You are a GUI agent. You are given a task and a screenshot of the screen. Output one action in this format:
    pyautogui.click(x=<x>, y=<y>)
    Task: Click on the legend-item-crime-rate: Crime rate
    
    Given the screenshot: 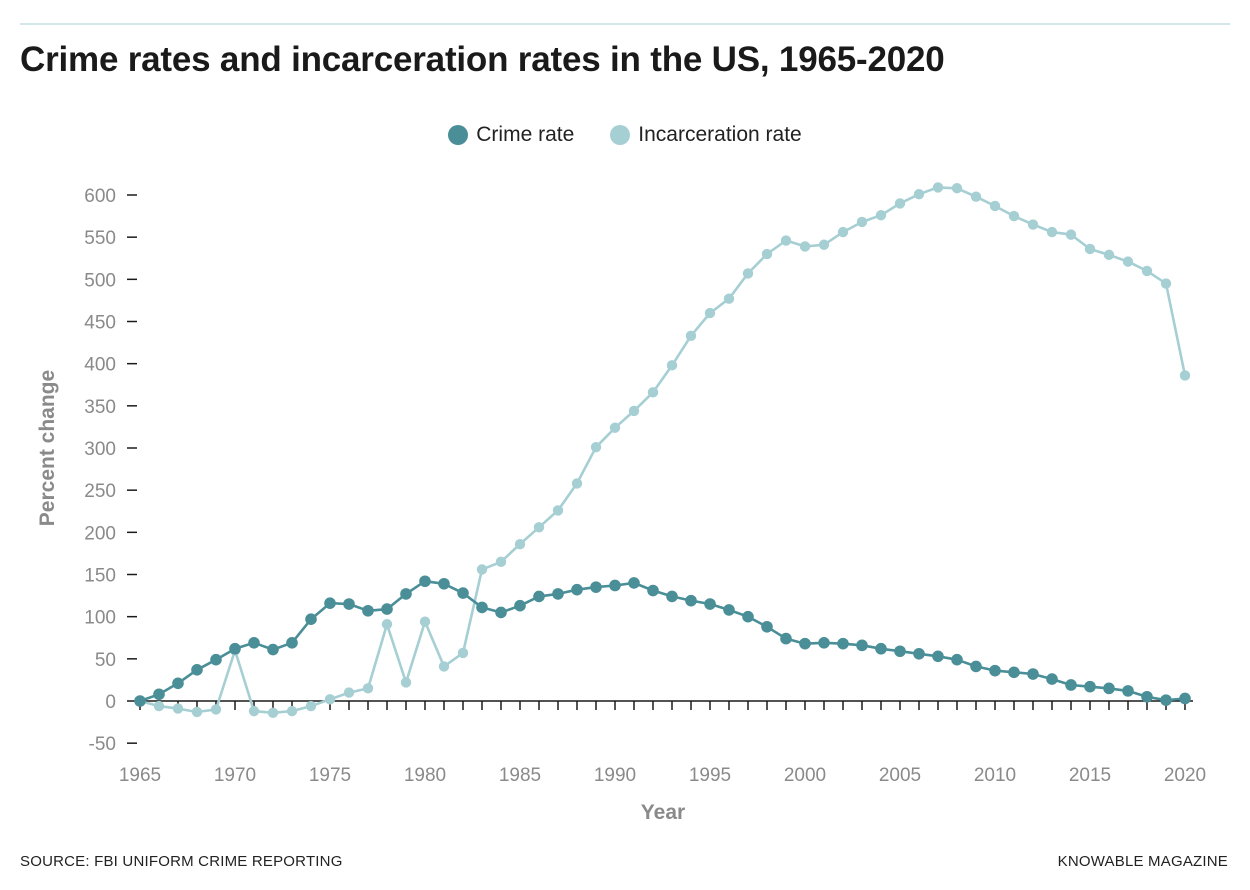 What is the action you would take?
    pyautogui.click(x=511, y=135)
    